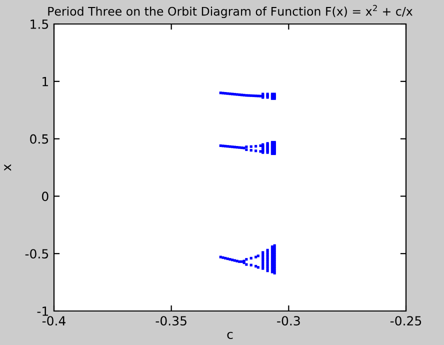 Image resolution: width=444 pixels, height=345 pixels. What do you see at coordinates (8, 167) in the screenshot?
I see `y-axis-title: x` at bounding box center [8, 167].